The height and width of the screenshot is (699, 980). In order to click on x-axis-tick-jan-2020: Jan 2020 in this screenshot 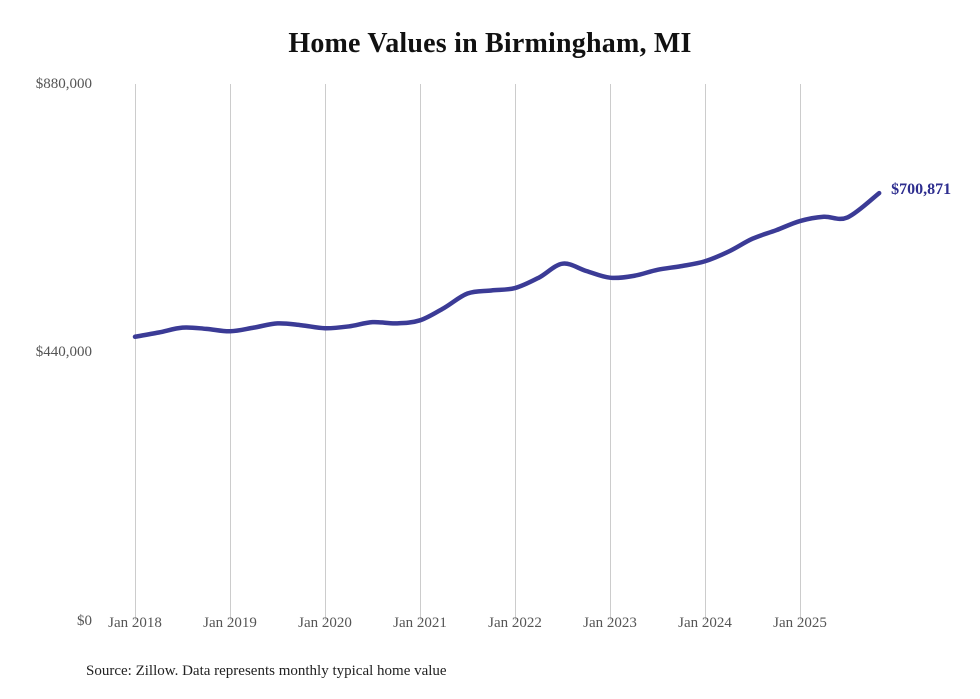, I will do `click(325, 623)`.